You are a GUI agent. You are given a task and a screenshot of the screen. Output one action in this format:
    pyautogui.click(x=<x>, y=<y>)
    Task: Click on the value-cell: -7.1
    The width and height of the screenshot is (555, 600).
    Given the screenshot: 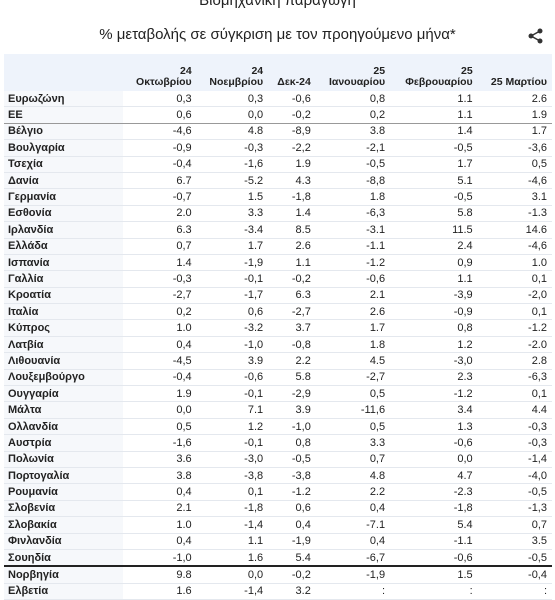 What is the action you would take?
    pyautogui.click(x=353, y=525)
    